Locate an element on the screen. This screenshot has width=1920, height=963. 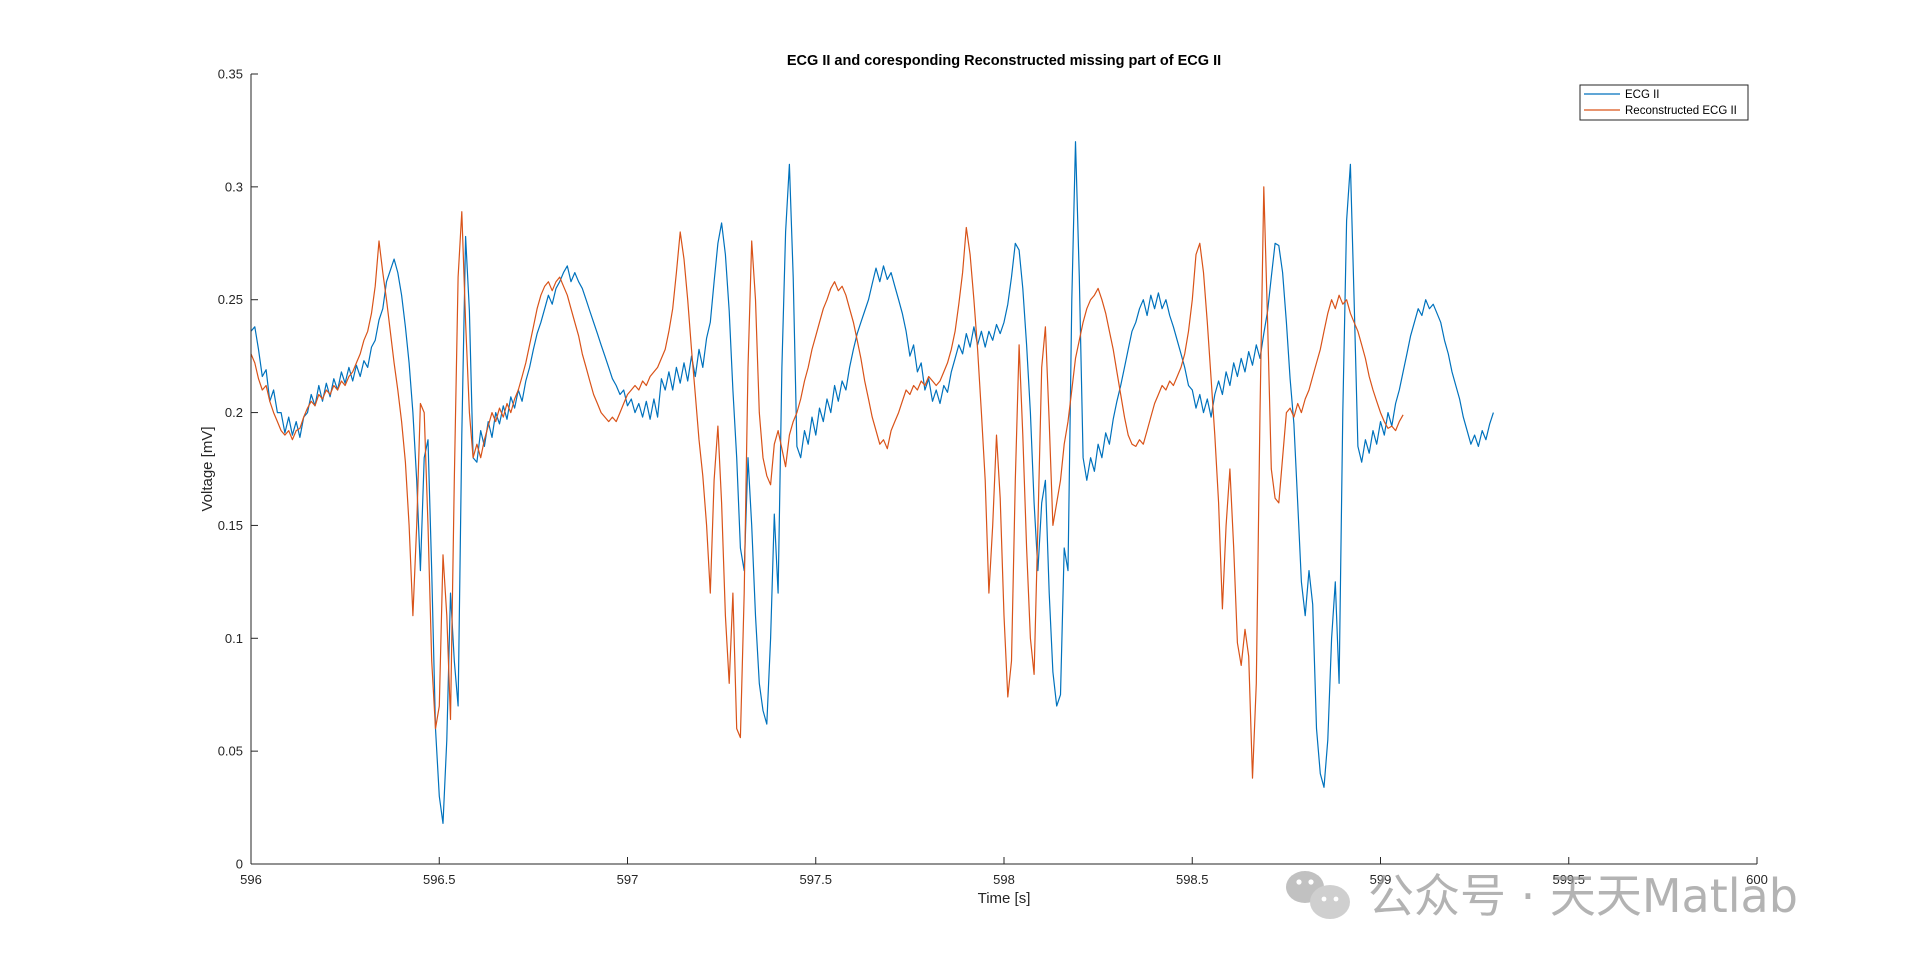
y-tick-label: 0.05 is located at coordinates (230, 751).